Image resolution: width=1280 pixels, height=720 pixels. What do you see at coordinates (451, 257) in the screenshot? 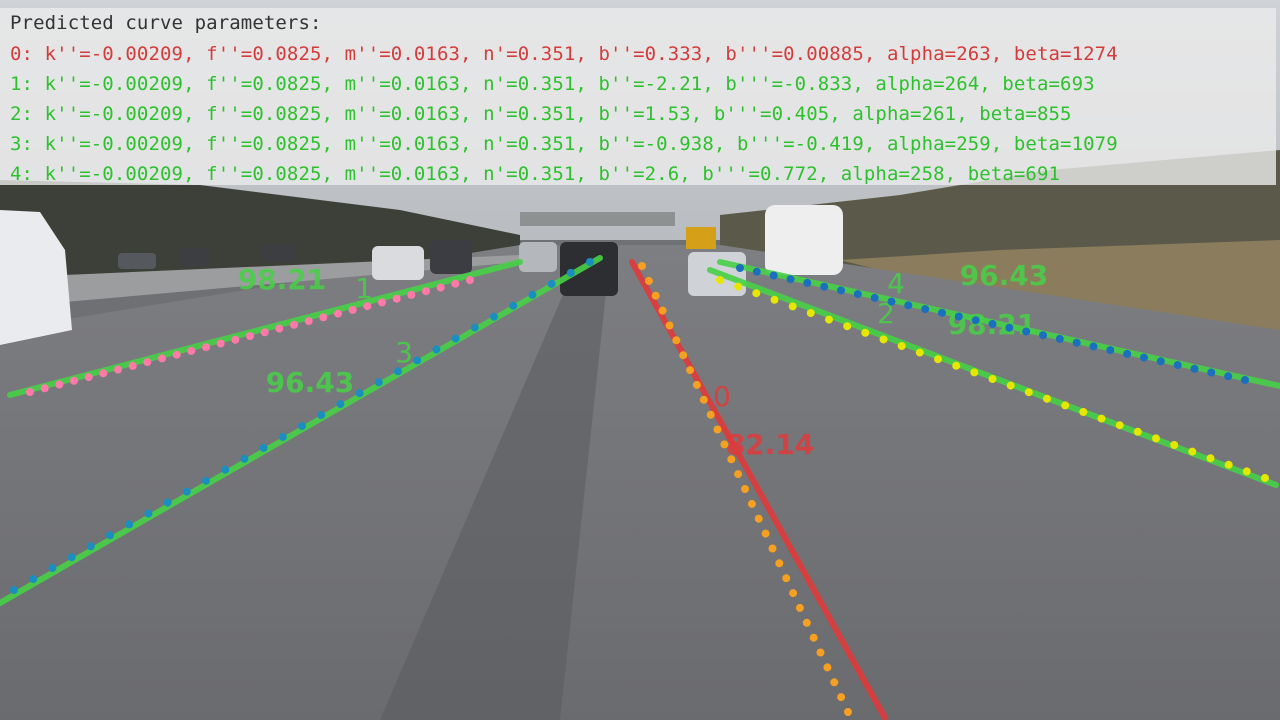
I see `car-dark-left` at bounding box center [451, 257].